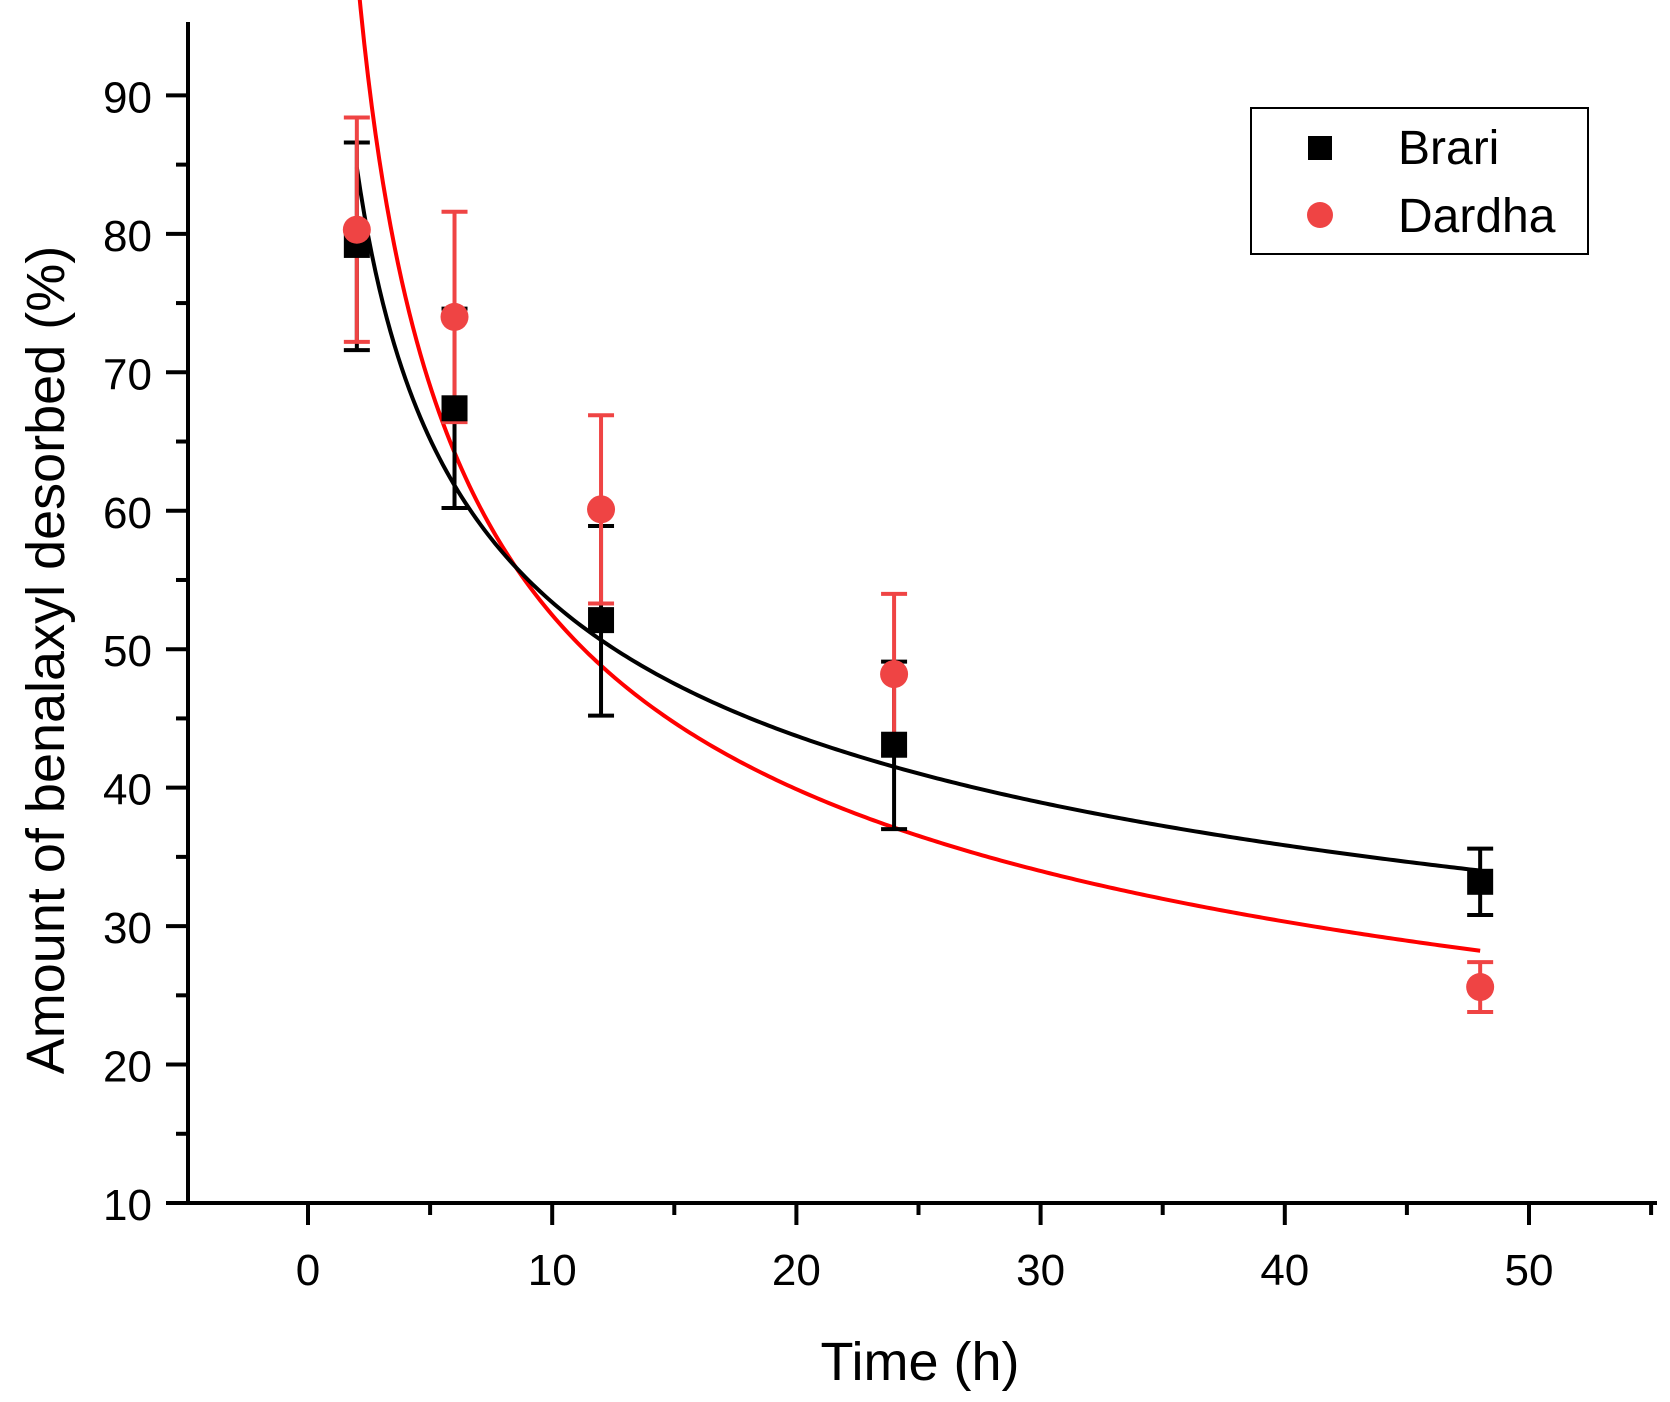  Describe the element at coordinates (127, 1067) in the screenshot. I see `y-tick-label: 20` at that location.